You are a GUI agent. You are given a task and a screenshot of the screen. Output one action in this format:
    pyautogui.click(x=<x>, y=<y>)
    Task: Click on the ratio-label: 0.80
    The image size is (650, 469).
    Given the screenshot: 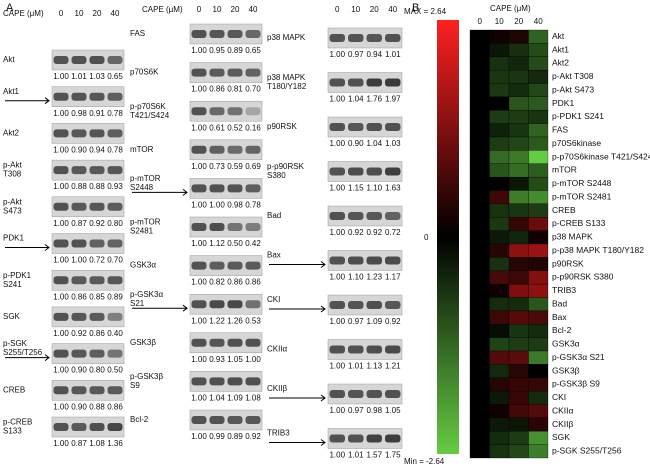 What is the action you would take?
    pyautogui.click(x=115, y=223)
    